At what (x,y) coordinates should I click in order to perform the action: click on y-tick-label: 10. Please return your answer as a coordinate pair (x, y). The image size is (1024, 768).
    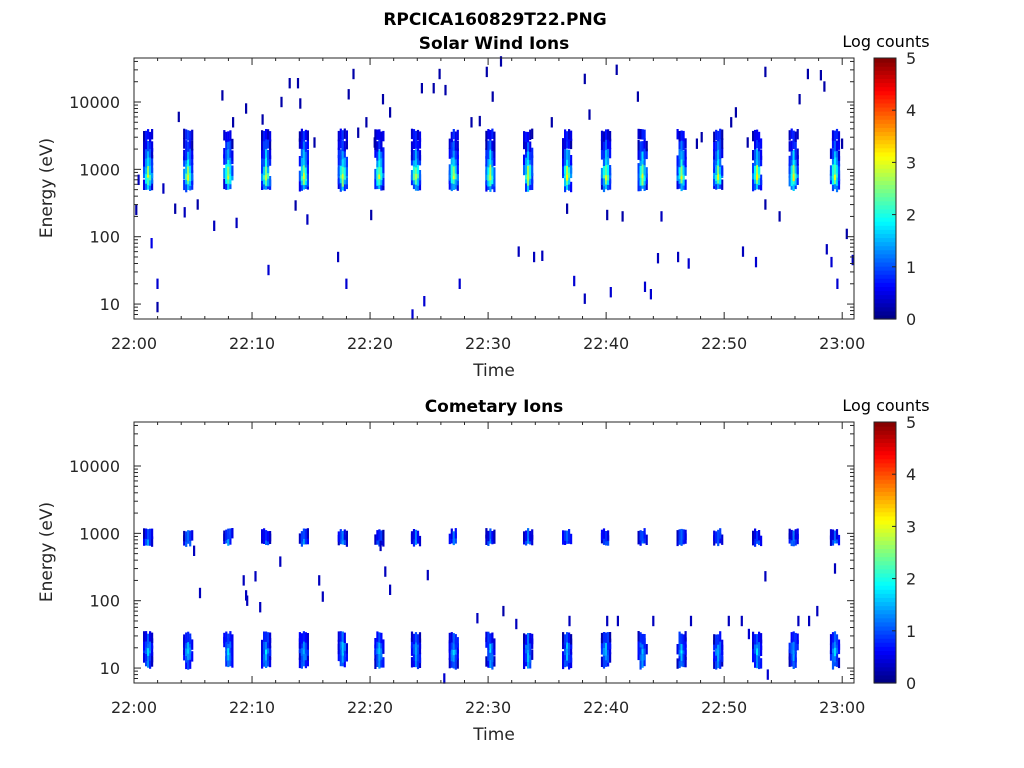
    Looking at the image, I should click on (110, 668).